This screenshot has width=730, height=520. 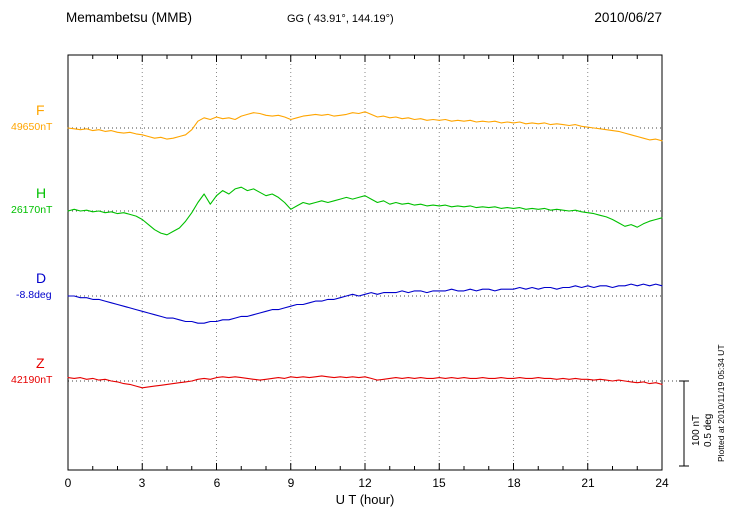 What do you see at coordinates (129, 17) in the screenshot?
I see `station-title: Memambetsu (MMB)` at bounding box center [129, 17].